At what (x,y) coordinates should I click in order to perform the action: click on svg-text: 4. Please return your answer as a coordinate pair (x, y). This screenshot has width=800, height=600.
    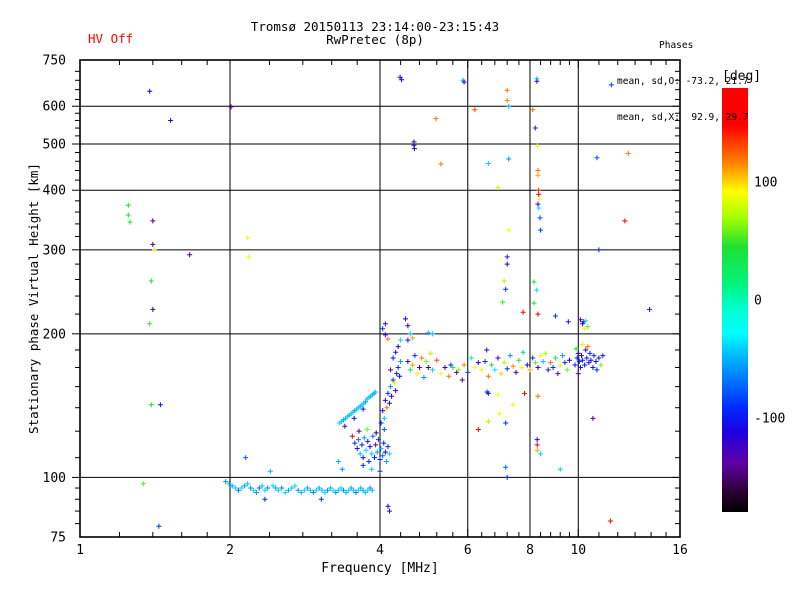
    Looking at the image, I should click on (380, 550).